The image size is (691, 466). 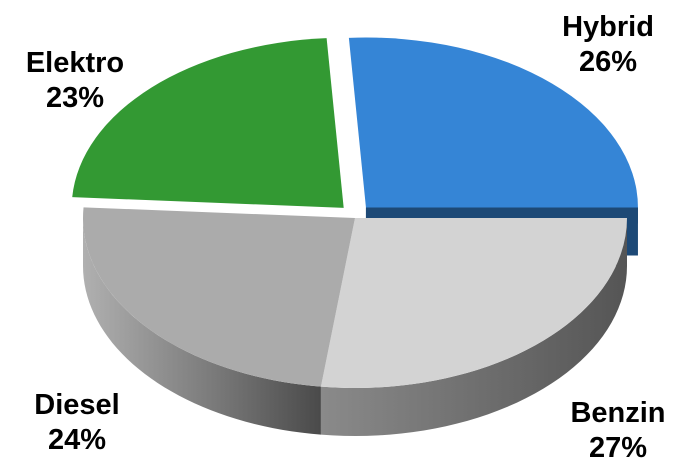 What do you see at coordinates (618, 431) in the screenshot?
I see `slice-label-benzin: Benzin 27%` at bounding box center [618, 431].